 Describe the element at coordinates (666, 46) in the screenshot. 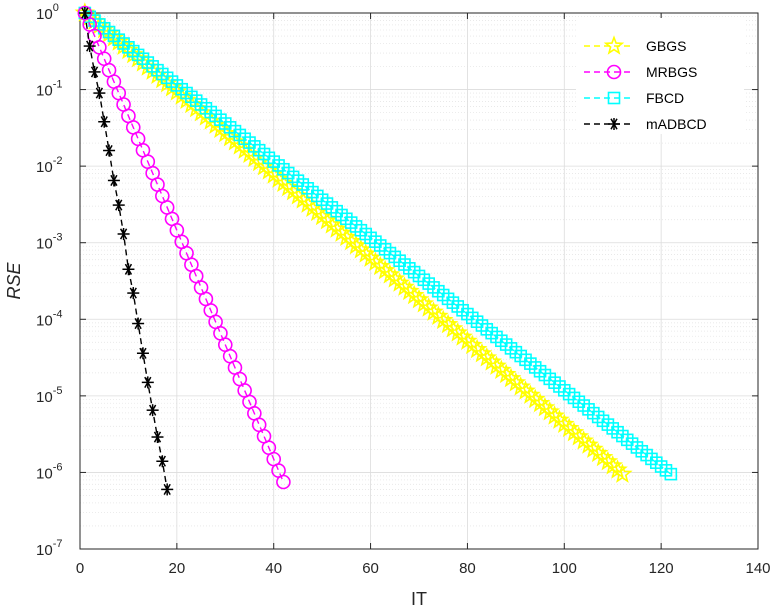

I see `legend-label: GBGS` at that location.